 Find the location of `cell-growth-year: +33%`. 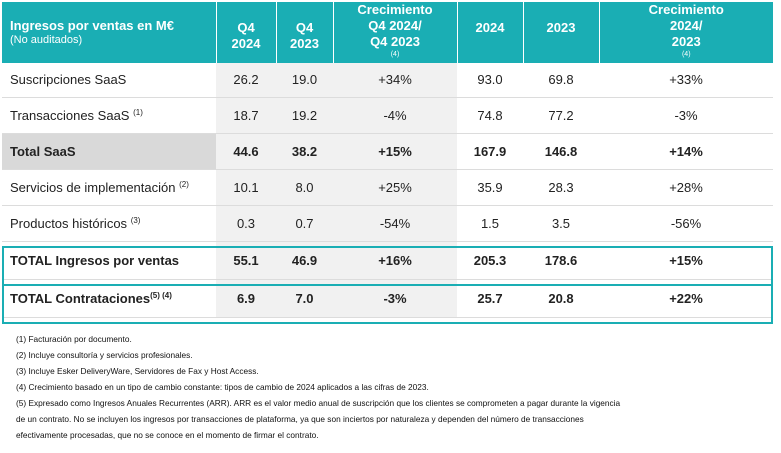

cell-growth-year: +33% is located at coordinates (686, 80).